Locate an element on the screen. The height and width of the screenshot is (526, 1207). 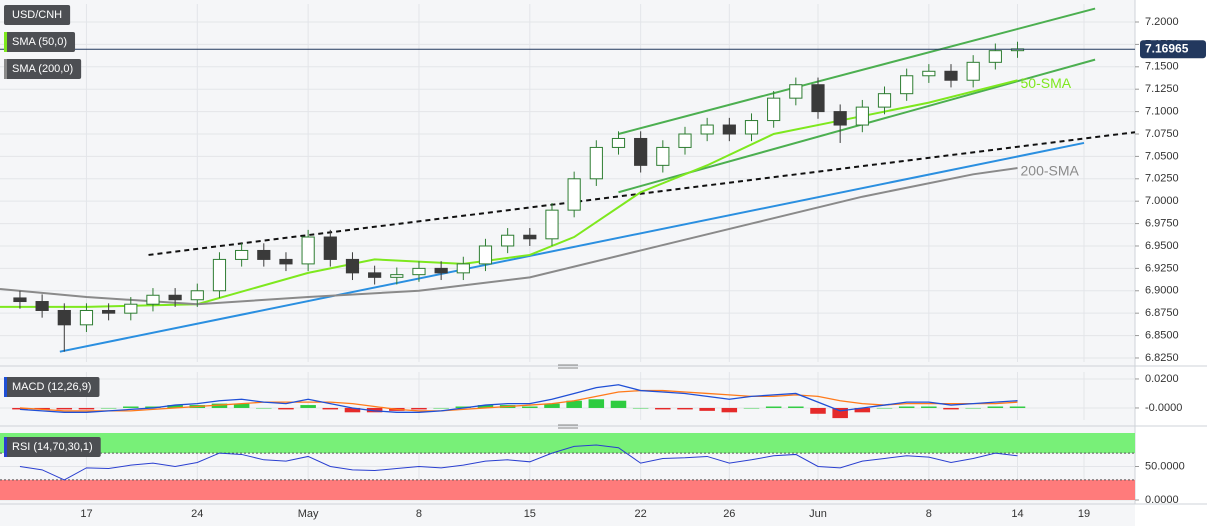
sma-annotation: 200-SMA is located at coordinates (1050, 171).